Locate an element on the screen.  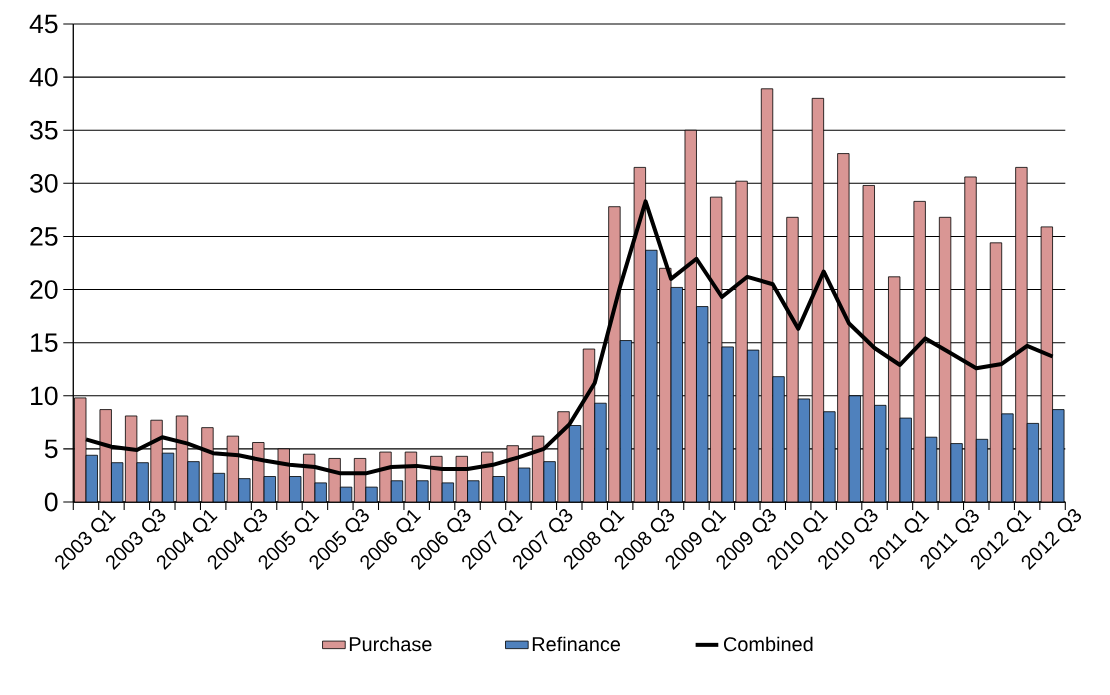
y-tick-label: 0 is located at coordinates (51, 502).